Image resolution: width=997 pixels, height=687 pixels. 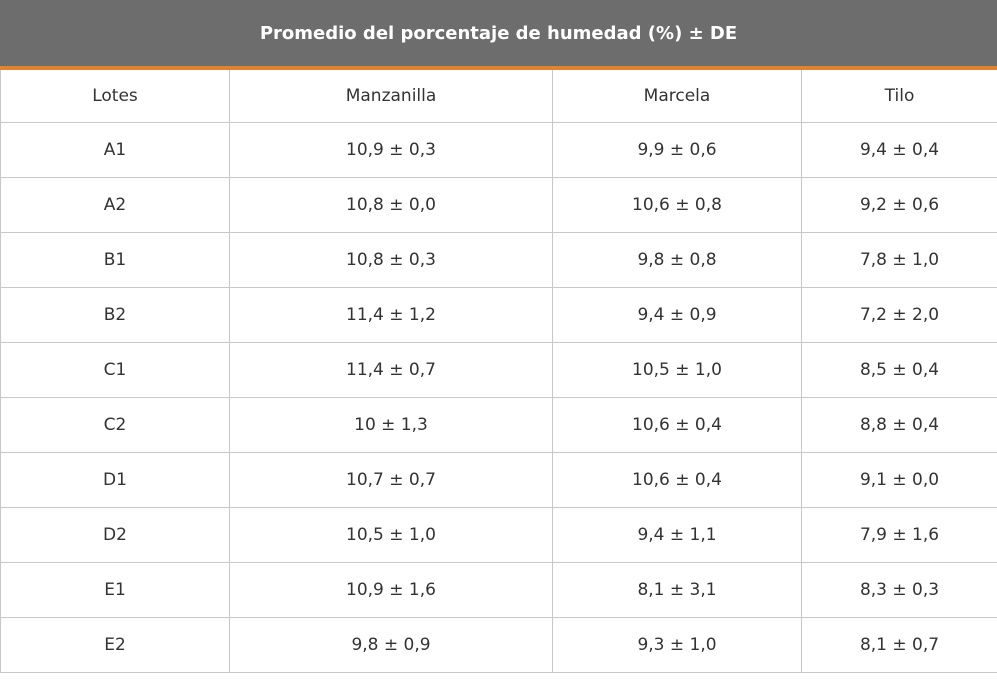 What do you see at coordinates (391, 315) in the screenshot?
I see `table-cell: 11,4 ± 1,2` at bounding box center [391, 315].